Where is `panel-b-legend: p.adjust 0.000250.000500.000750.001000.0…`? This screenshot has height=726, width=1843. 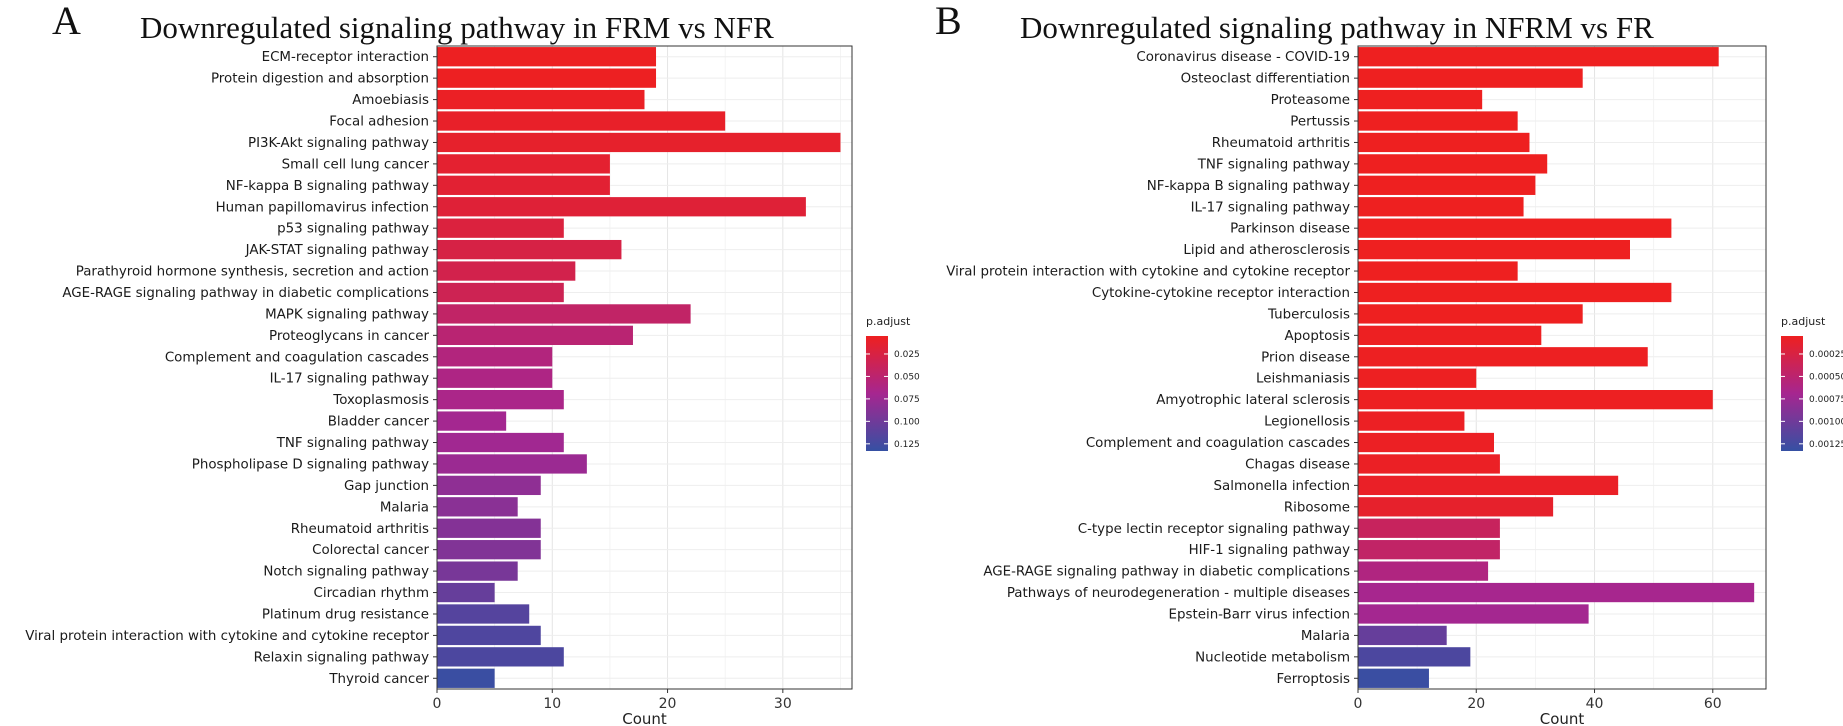 panel-b-legend: p.adjust 0.000250.000500.000750.001000.0… is located at coordinates (1812, 383).